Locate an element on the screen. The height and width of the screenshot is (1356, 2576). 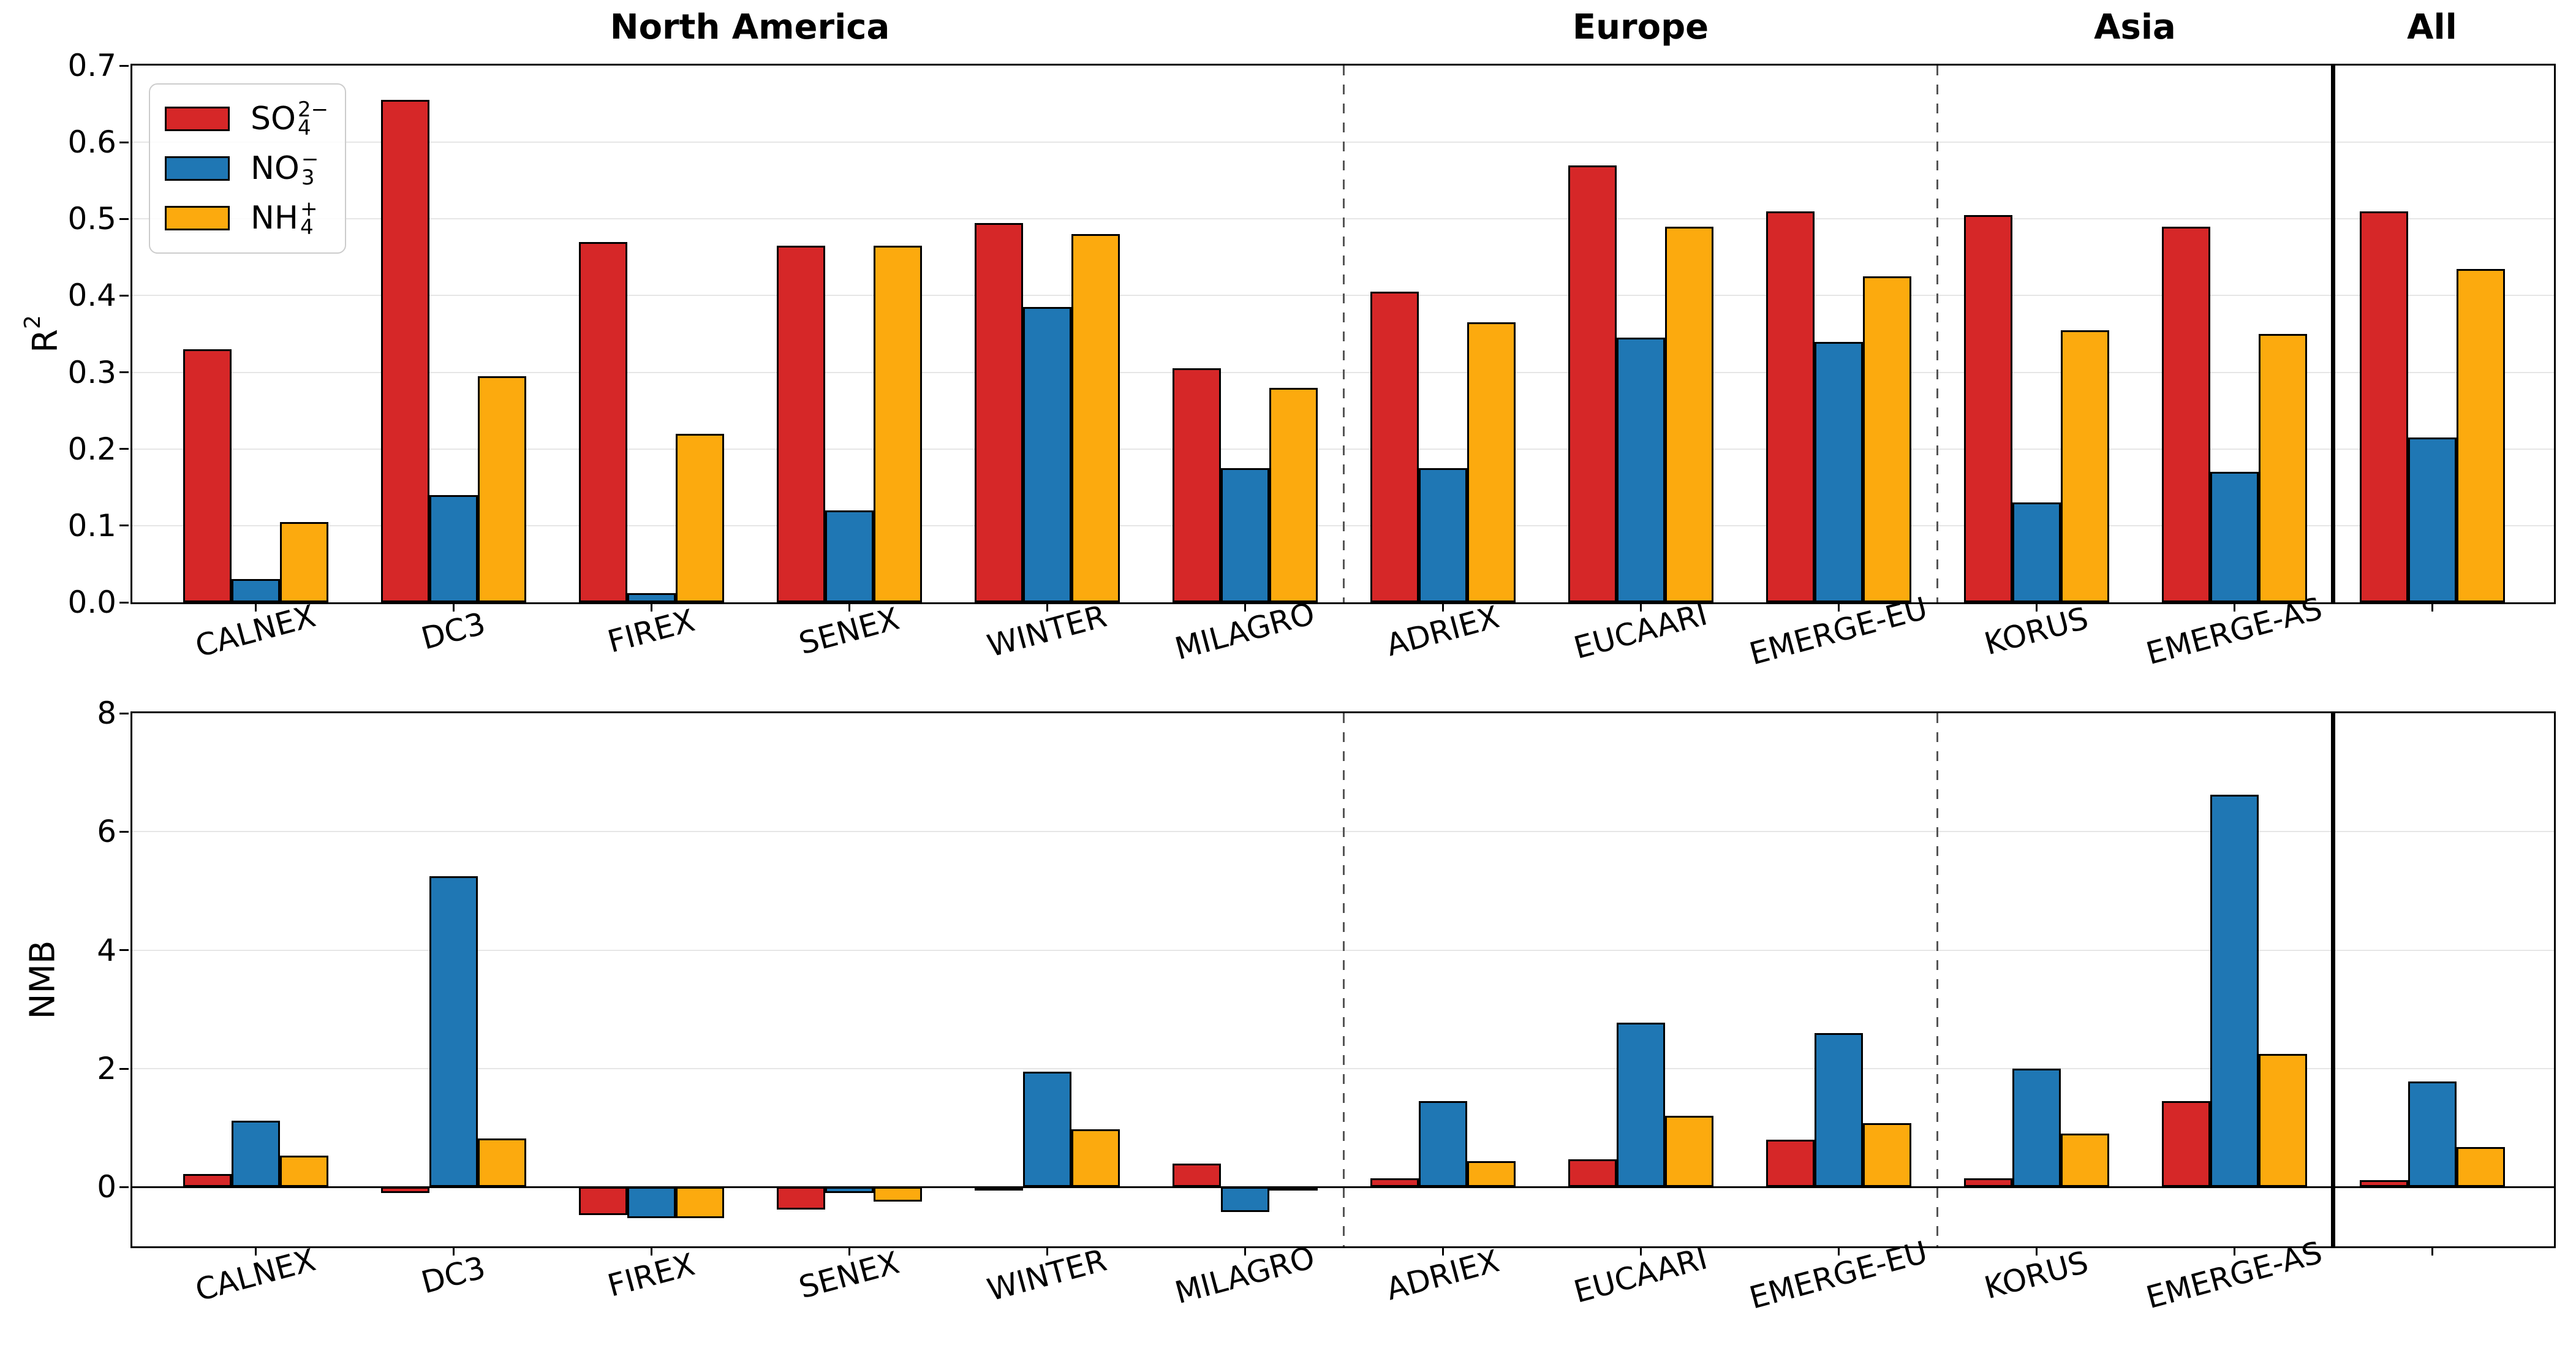
bar-r2-dc3-nh4 is located at coordinates (501, 489).